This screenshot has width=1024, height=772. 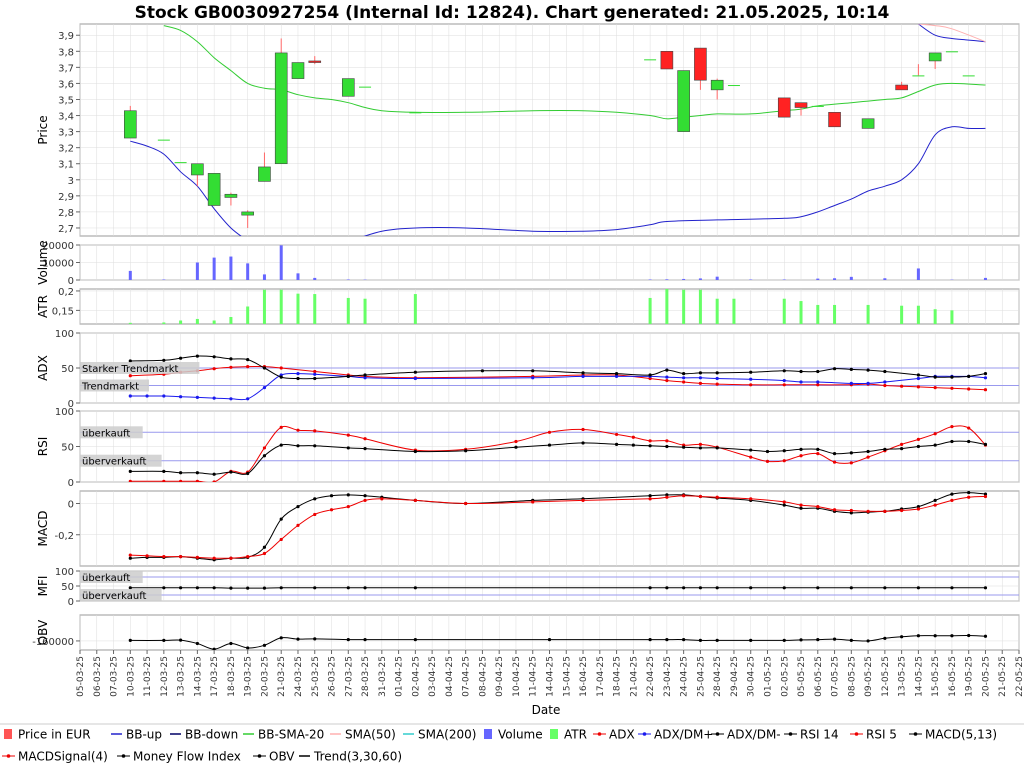 What do you see at coordinates (366, 676) in the screenshot?
I see `x-tick-label: 28-03-25` at bounding box center [366, 676].